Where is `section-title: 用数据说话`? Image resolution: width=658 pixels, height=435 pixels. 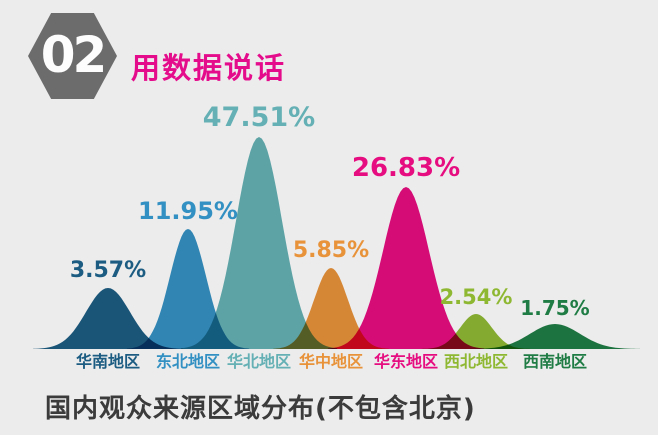
section-title: 用数据说话 is located at coordinates (209, 68).